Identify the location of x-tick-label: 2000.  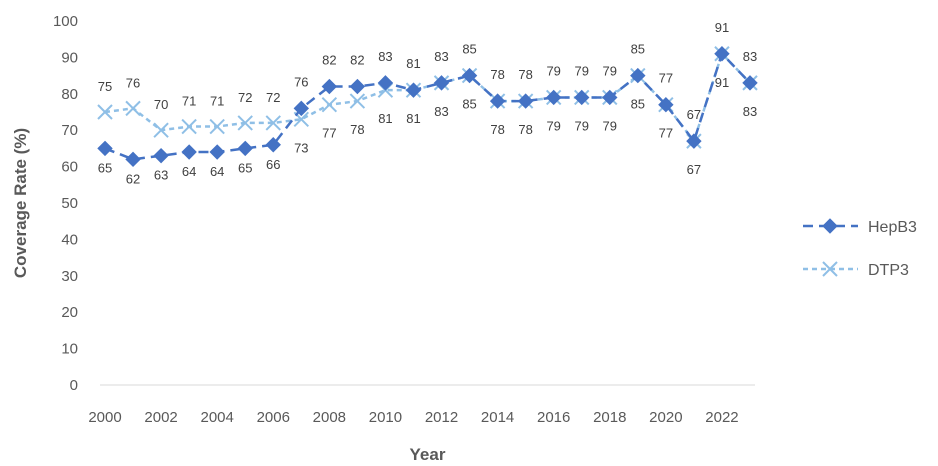
(104, 417).